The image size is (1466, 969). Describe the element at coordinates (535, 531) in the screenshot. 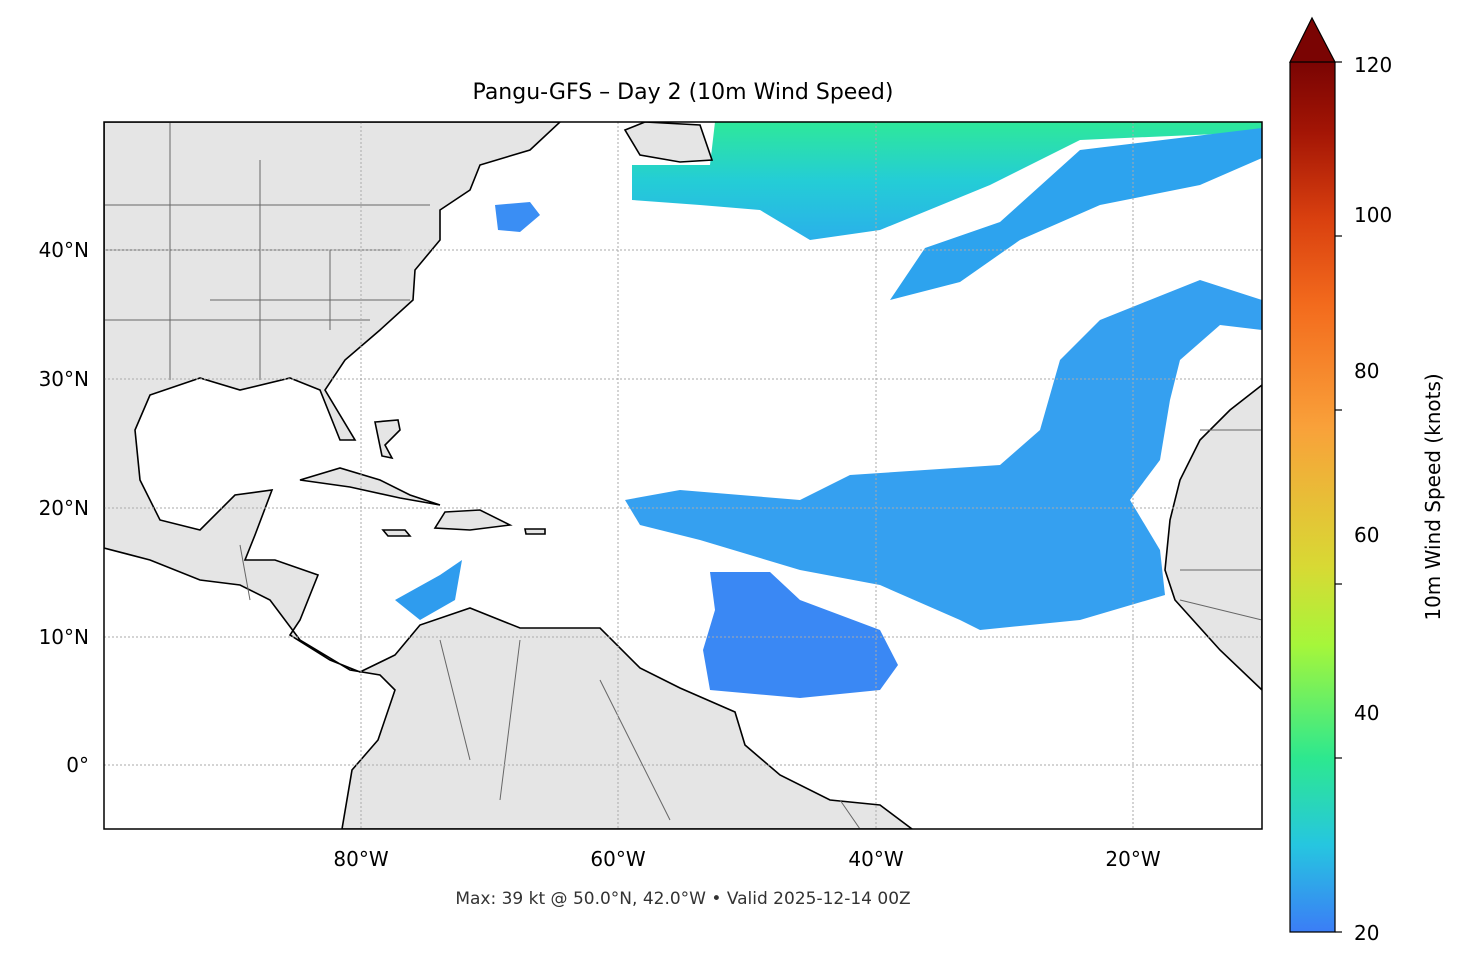

I see `land-puerto-rico` at that location.